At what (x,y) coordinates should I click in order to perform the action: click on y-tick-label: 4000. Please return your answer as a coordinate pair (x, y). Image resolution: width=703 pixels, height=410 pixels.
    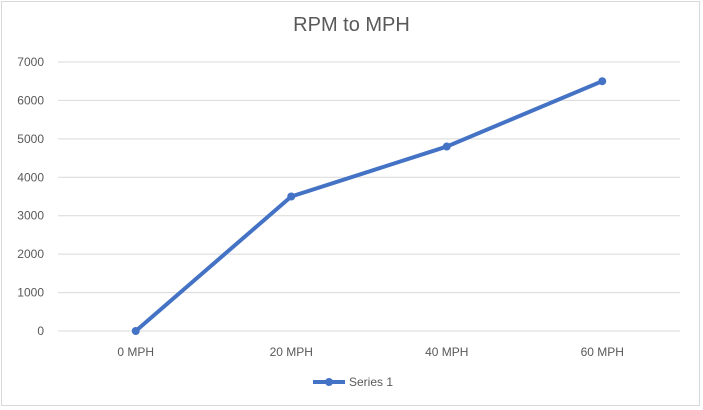
    Looking at the image, I should click on (30, 177).